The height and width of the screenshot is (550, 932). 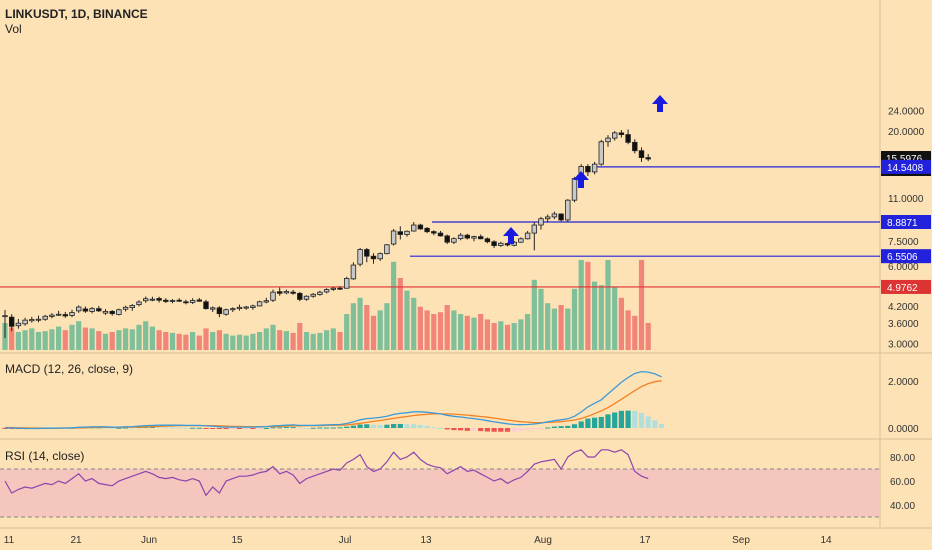 What do you see at coordinates (581, 179) in the screenshot?
I see `up-arrow-icon` at bounding box center [581, 179].